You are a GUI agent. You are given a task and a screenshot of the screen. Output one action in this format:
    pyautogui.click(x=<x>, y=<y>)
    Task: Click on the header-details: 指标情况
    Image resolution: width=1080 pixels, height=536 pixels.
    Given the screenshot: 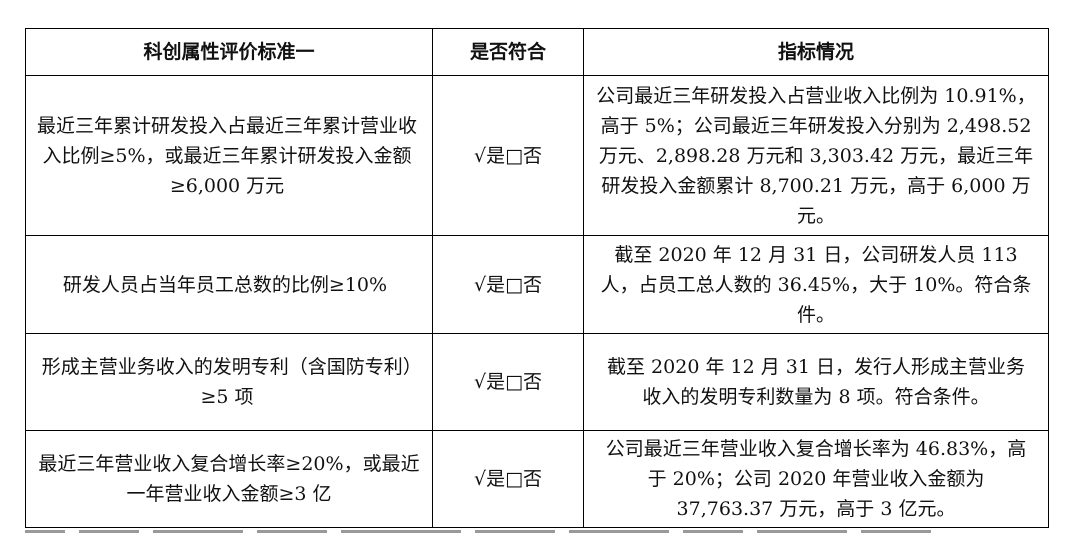 What is the action you would take?
    pyautogui.click(x=816, y=52)
    